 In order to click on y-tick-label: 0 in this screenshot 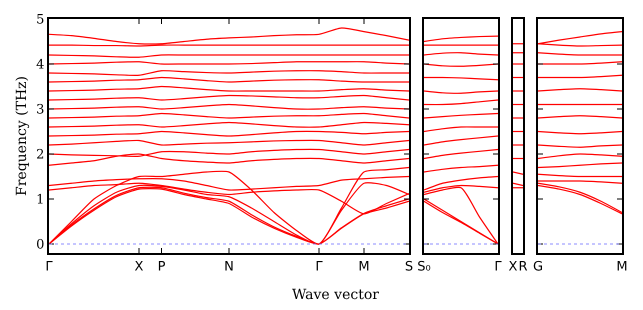, I will do `click(40, 245)`.